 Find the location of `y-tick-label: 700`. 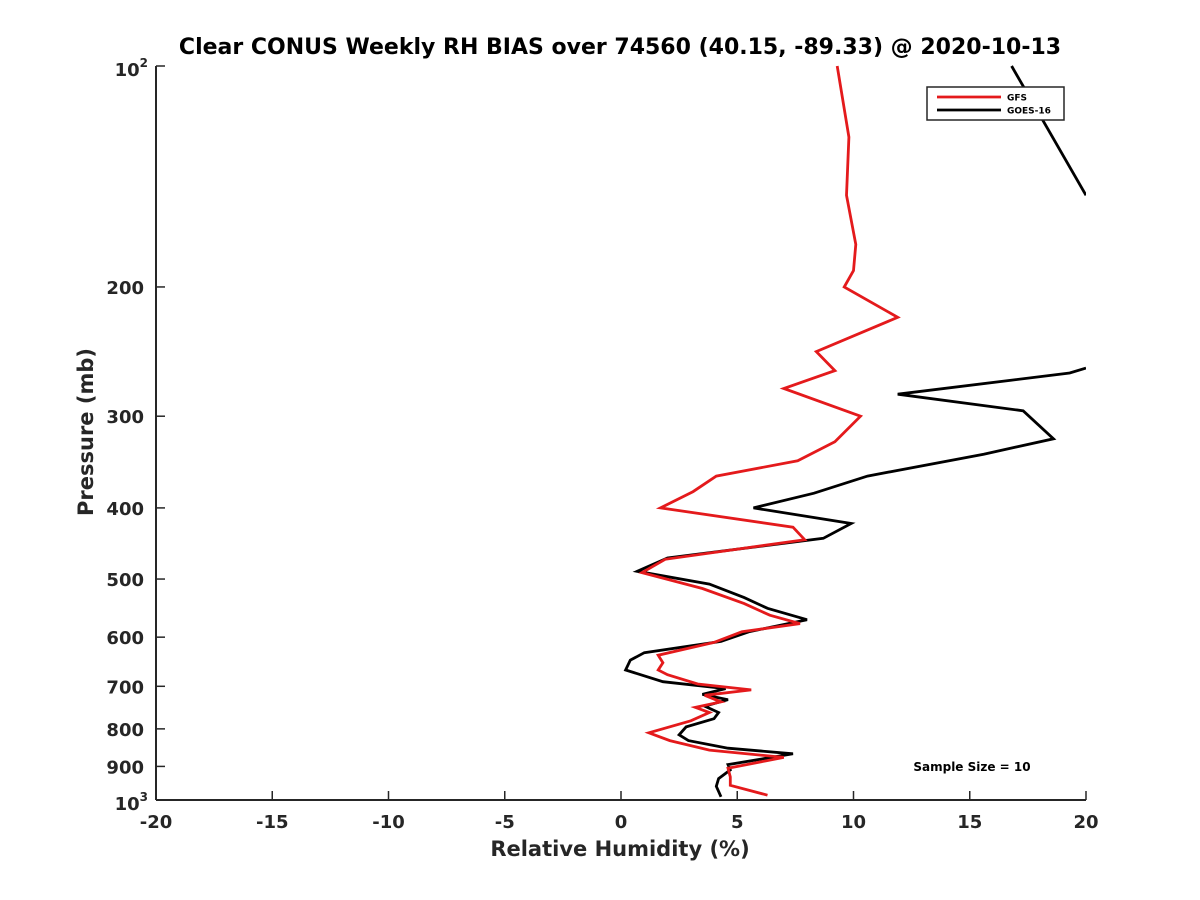

y-tick-label: 700 is located at coordinates (125, 687).